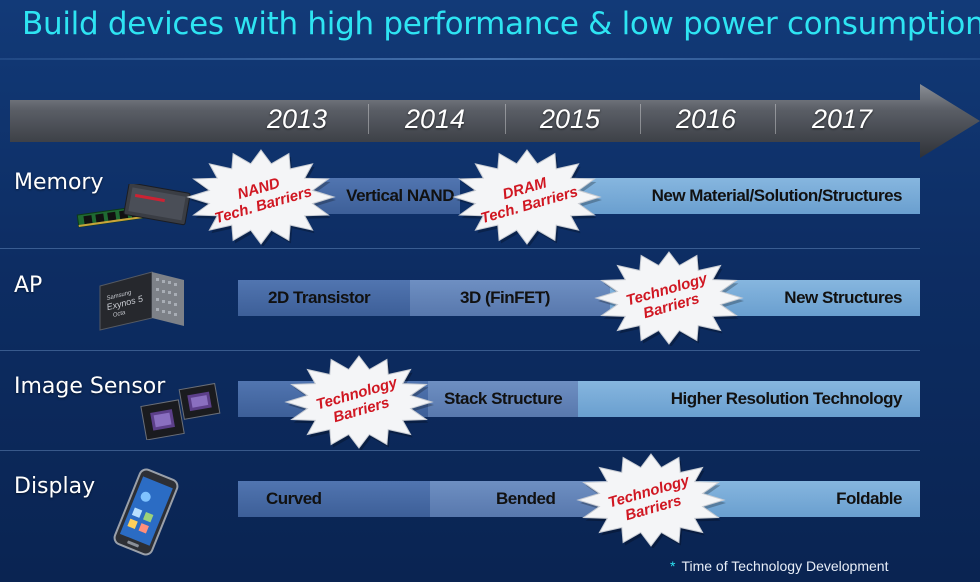  What do you see at coordinates (359, 402) in the screenshot?
I see `image-sensor-technology-barriers-burst: Technology Barriers` at bounding box center [359, 402].